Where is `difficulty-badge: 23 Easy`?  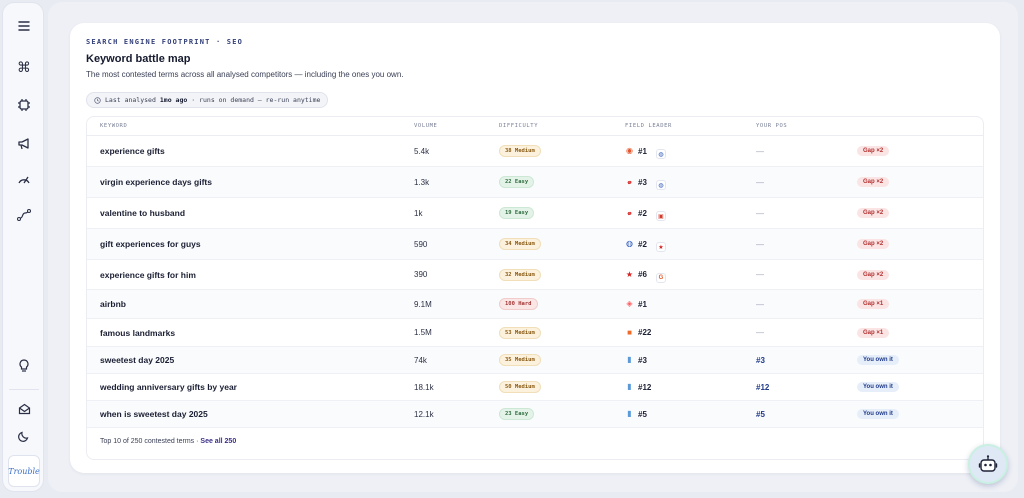
difficulty-badge: 23 Easy is located at coordinates (517, 414).